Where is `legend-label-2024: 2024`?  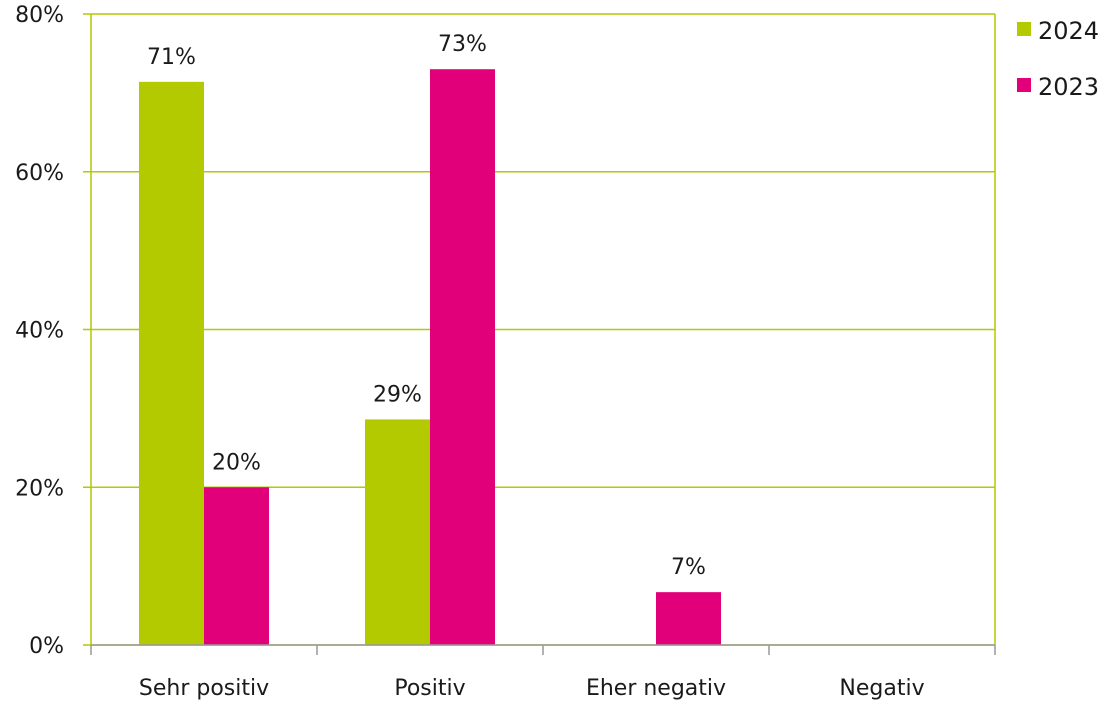
legend-label-2024: 2024 is located at coordinates (1068, 31).